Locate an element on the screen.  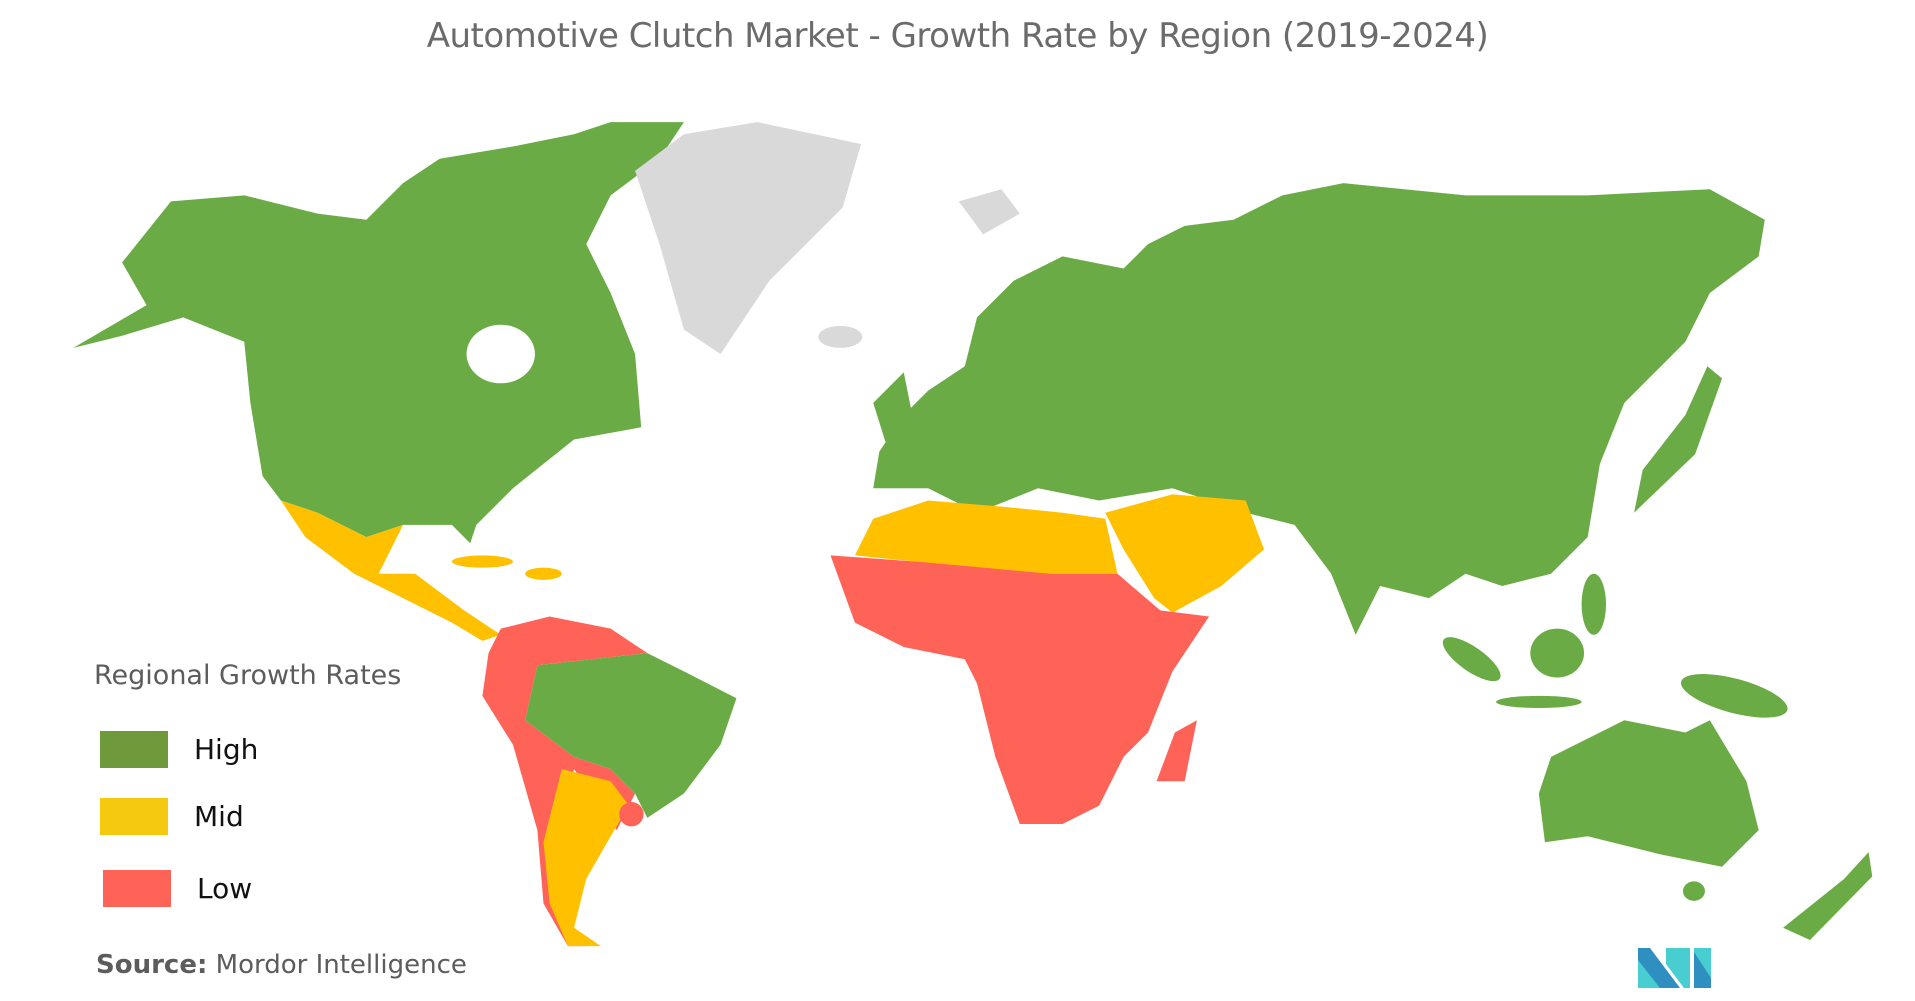
legend-swatch-high is located at coordinates (134, 749).